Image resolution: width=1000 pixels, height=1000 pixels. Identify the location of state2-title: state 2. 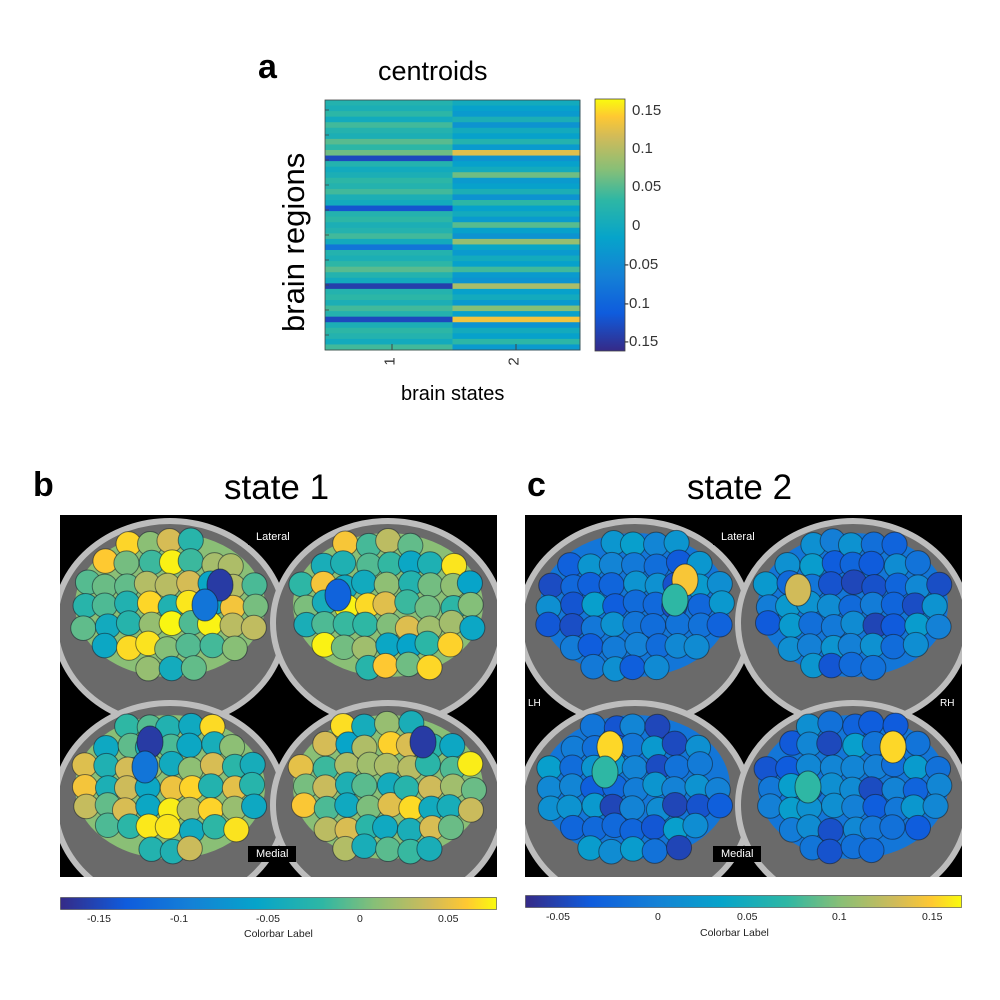
(740, 487).